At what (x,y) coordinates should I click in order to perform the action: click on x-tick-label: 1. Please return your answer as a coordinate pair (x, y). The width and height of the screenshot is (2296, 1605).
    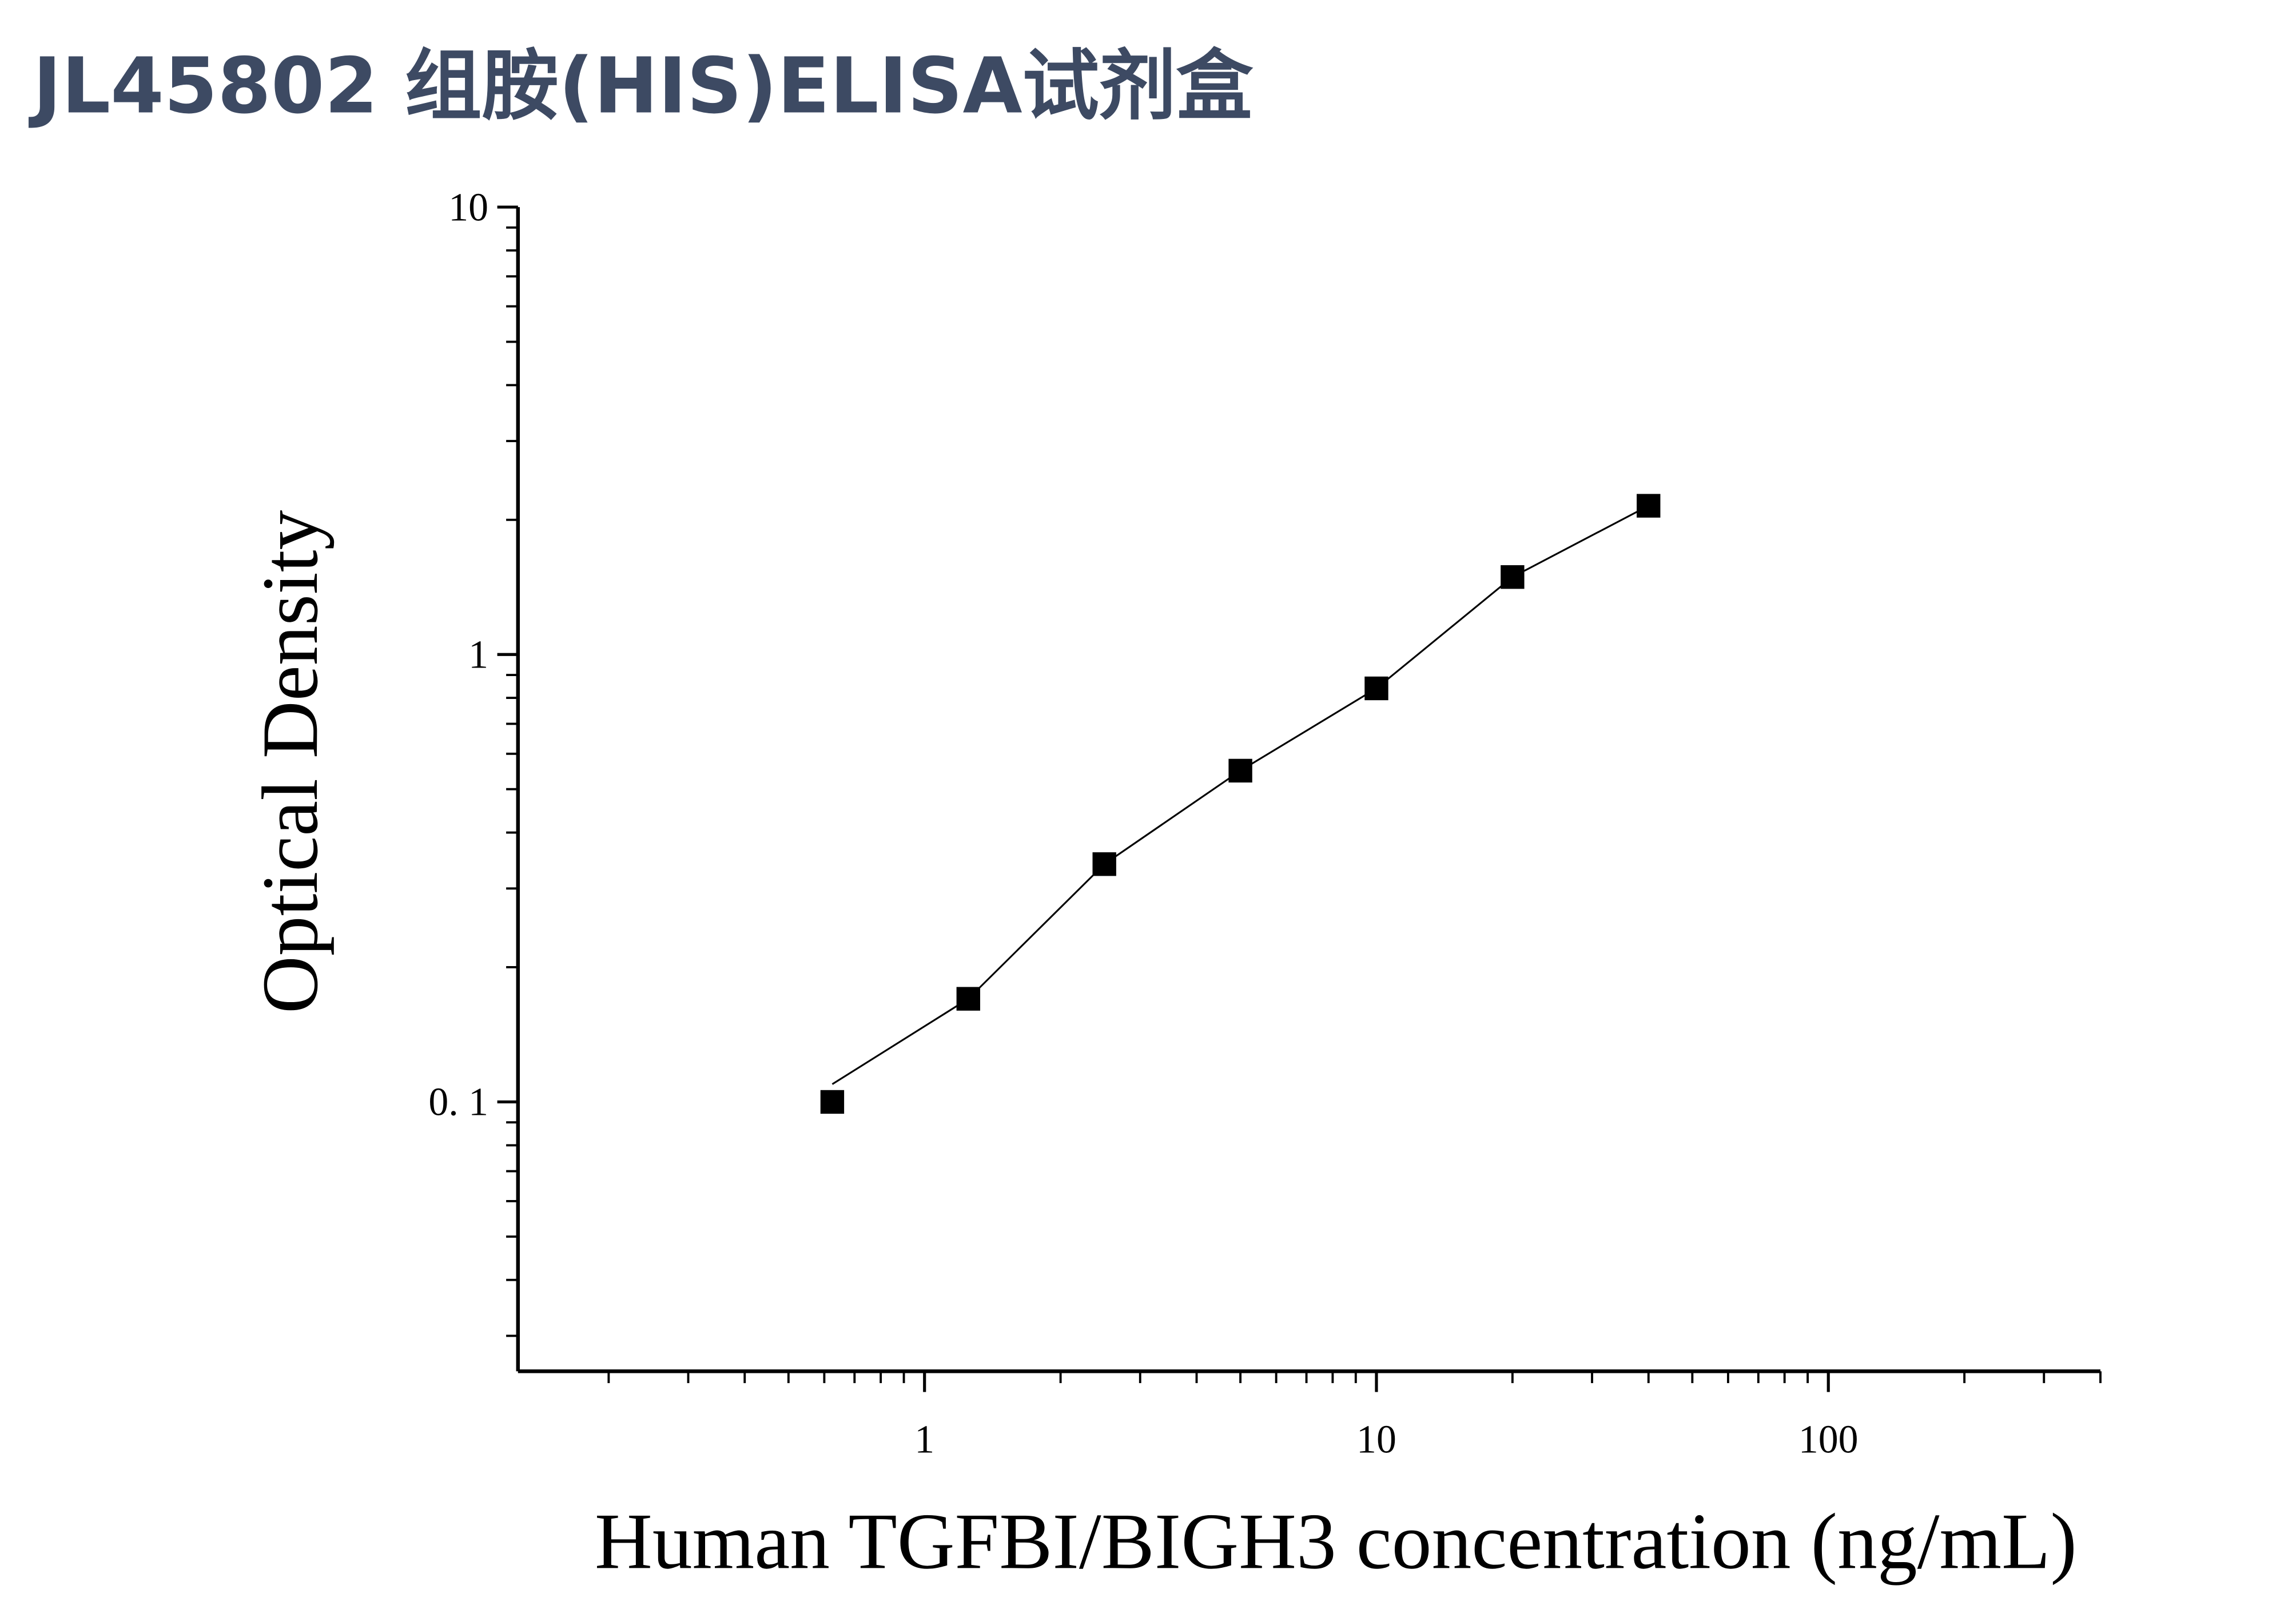
    Looking at the image, I should click on (924, 1440).